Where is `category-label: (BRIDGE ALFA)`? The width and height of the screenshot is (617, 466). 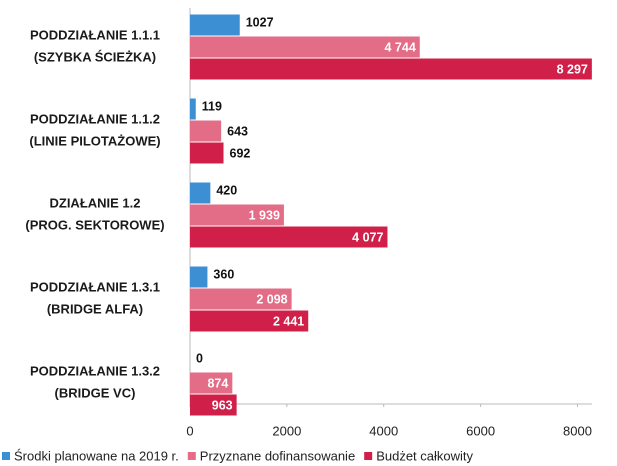
category-label: (BRIDGE ALFA) is located at coordinates (95, 308).